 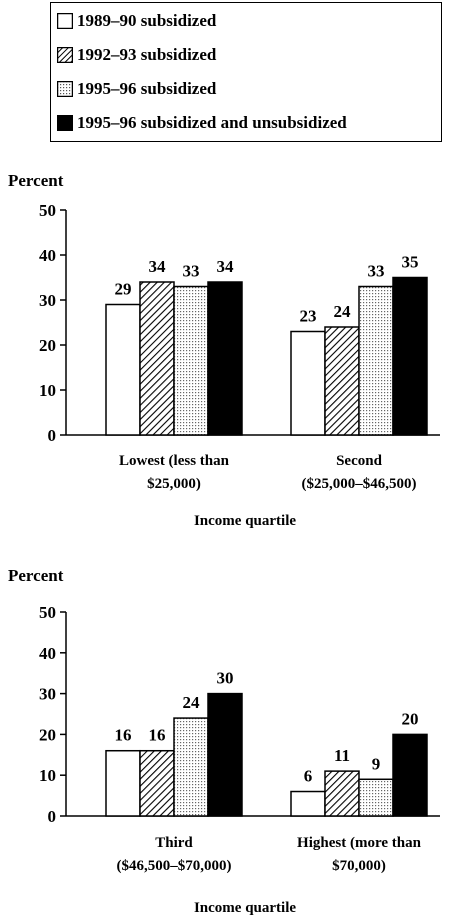 What do you see at coordinates (65, 21) in the screenshot?
I see `legend-swatch-white` at bounding box center [65, 21].